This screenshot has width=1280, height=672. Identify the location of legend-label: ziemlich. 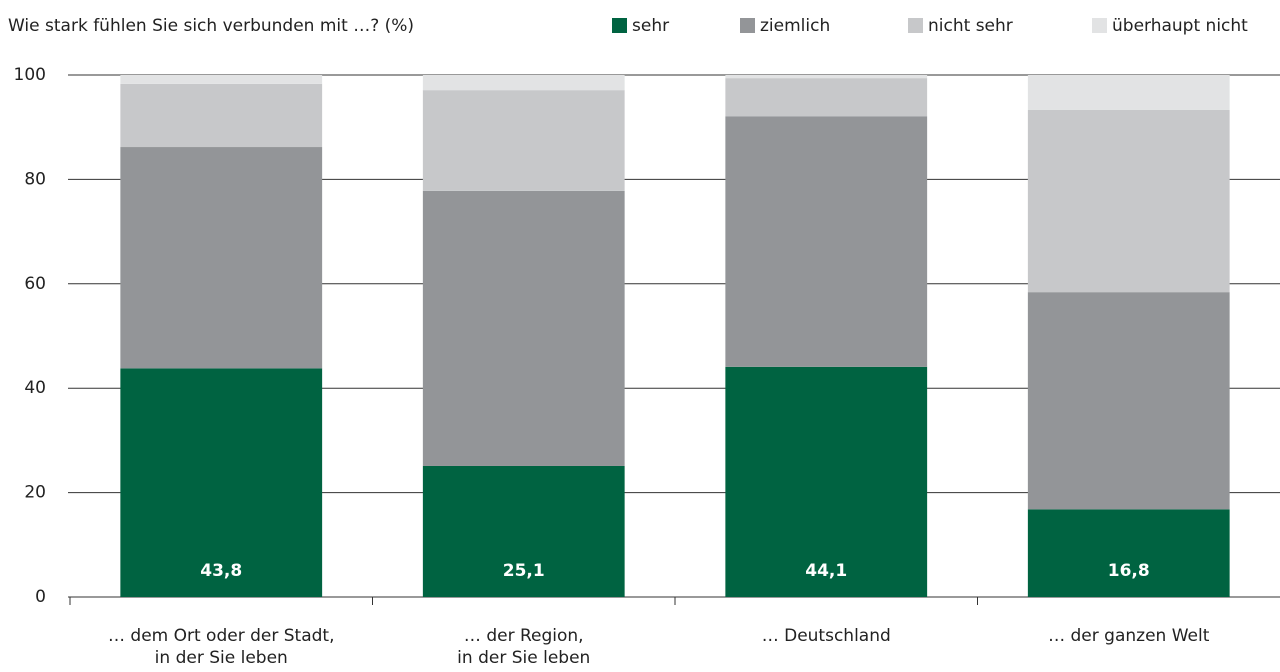
(795, 26).